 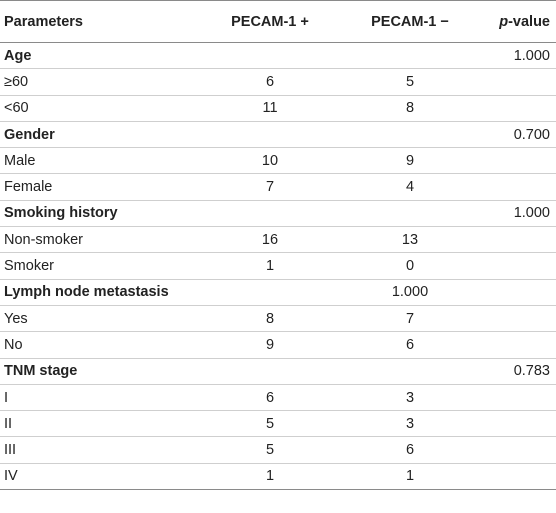 I want to click on table-row: Lymph node metastasis 1.000, so click(x=278, y=292).